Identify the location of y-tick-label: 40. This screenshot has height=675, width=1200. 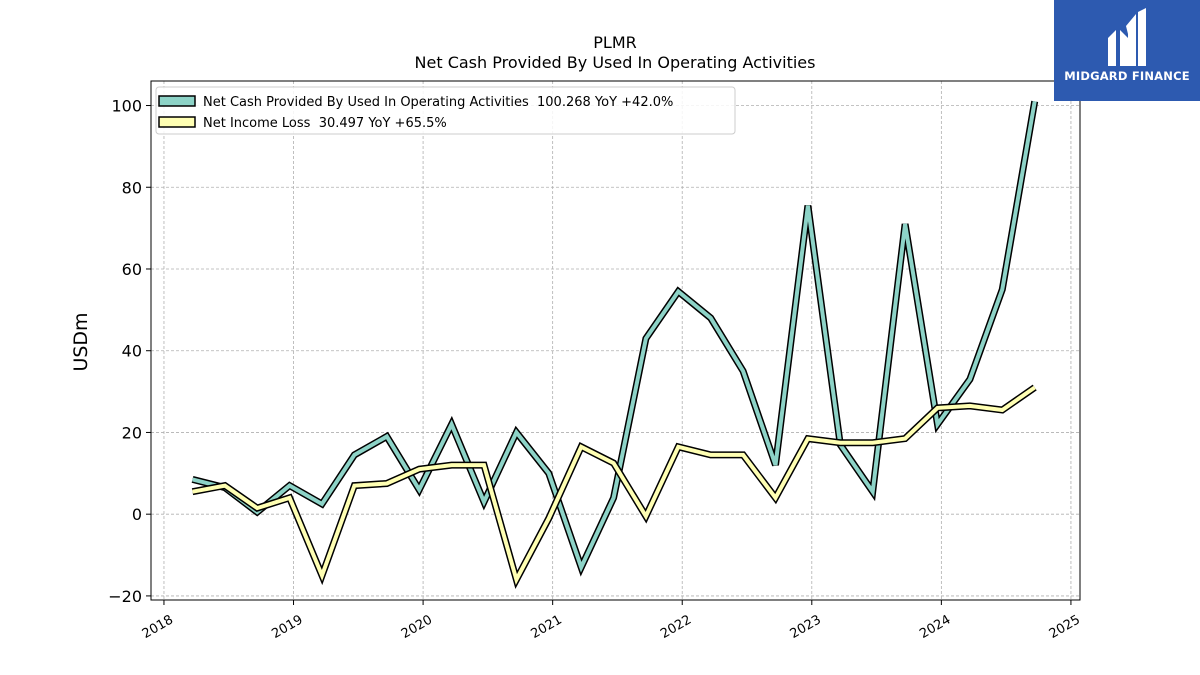
(132, 351).